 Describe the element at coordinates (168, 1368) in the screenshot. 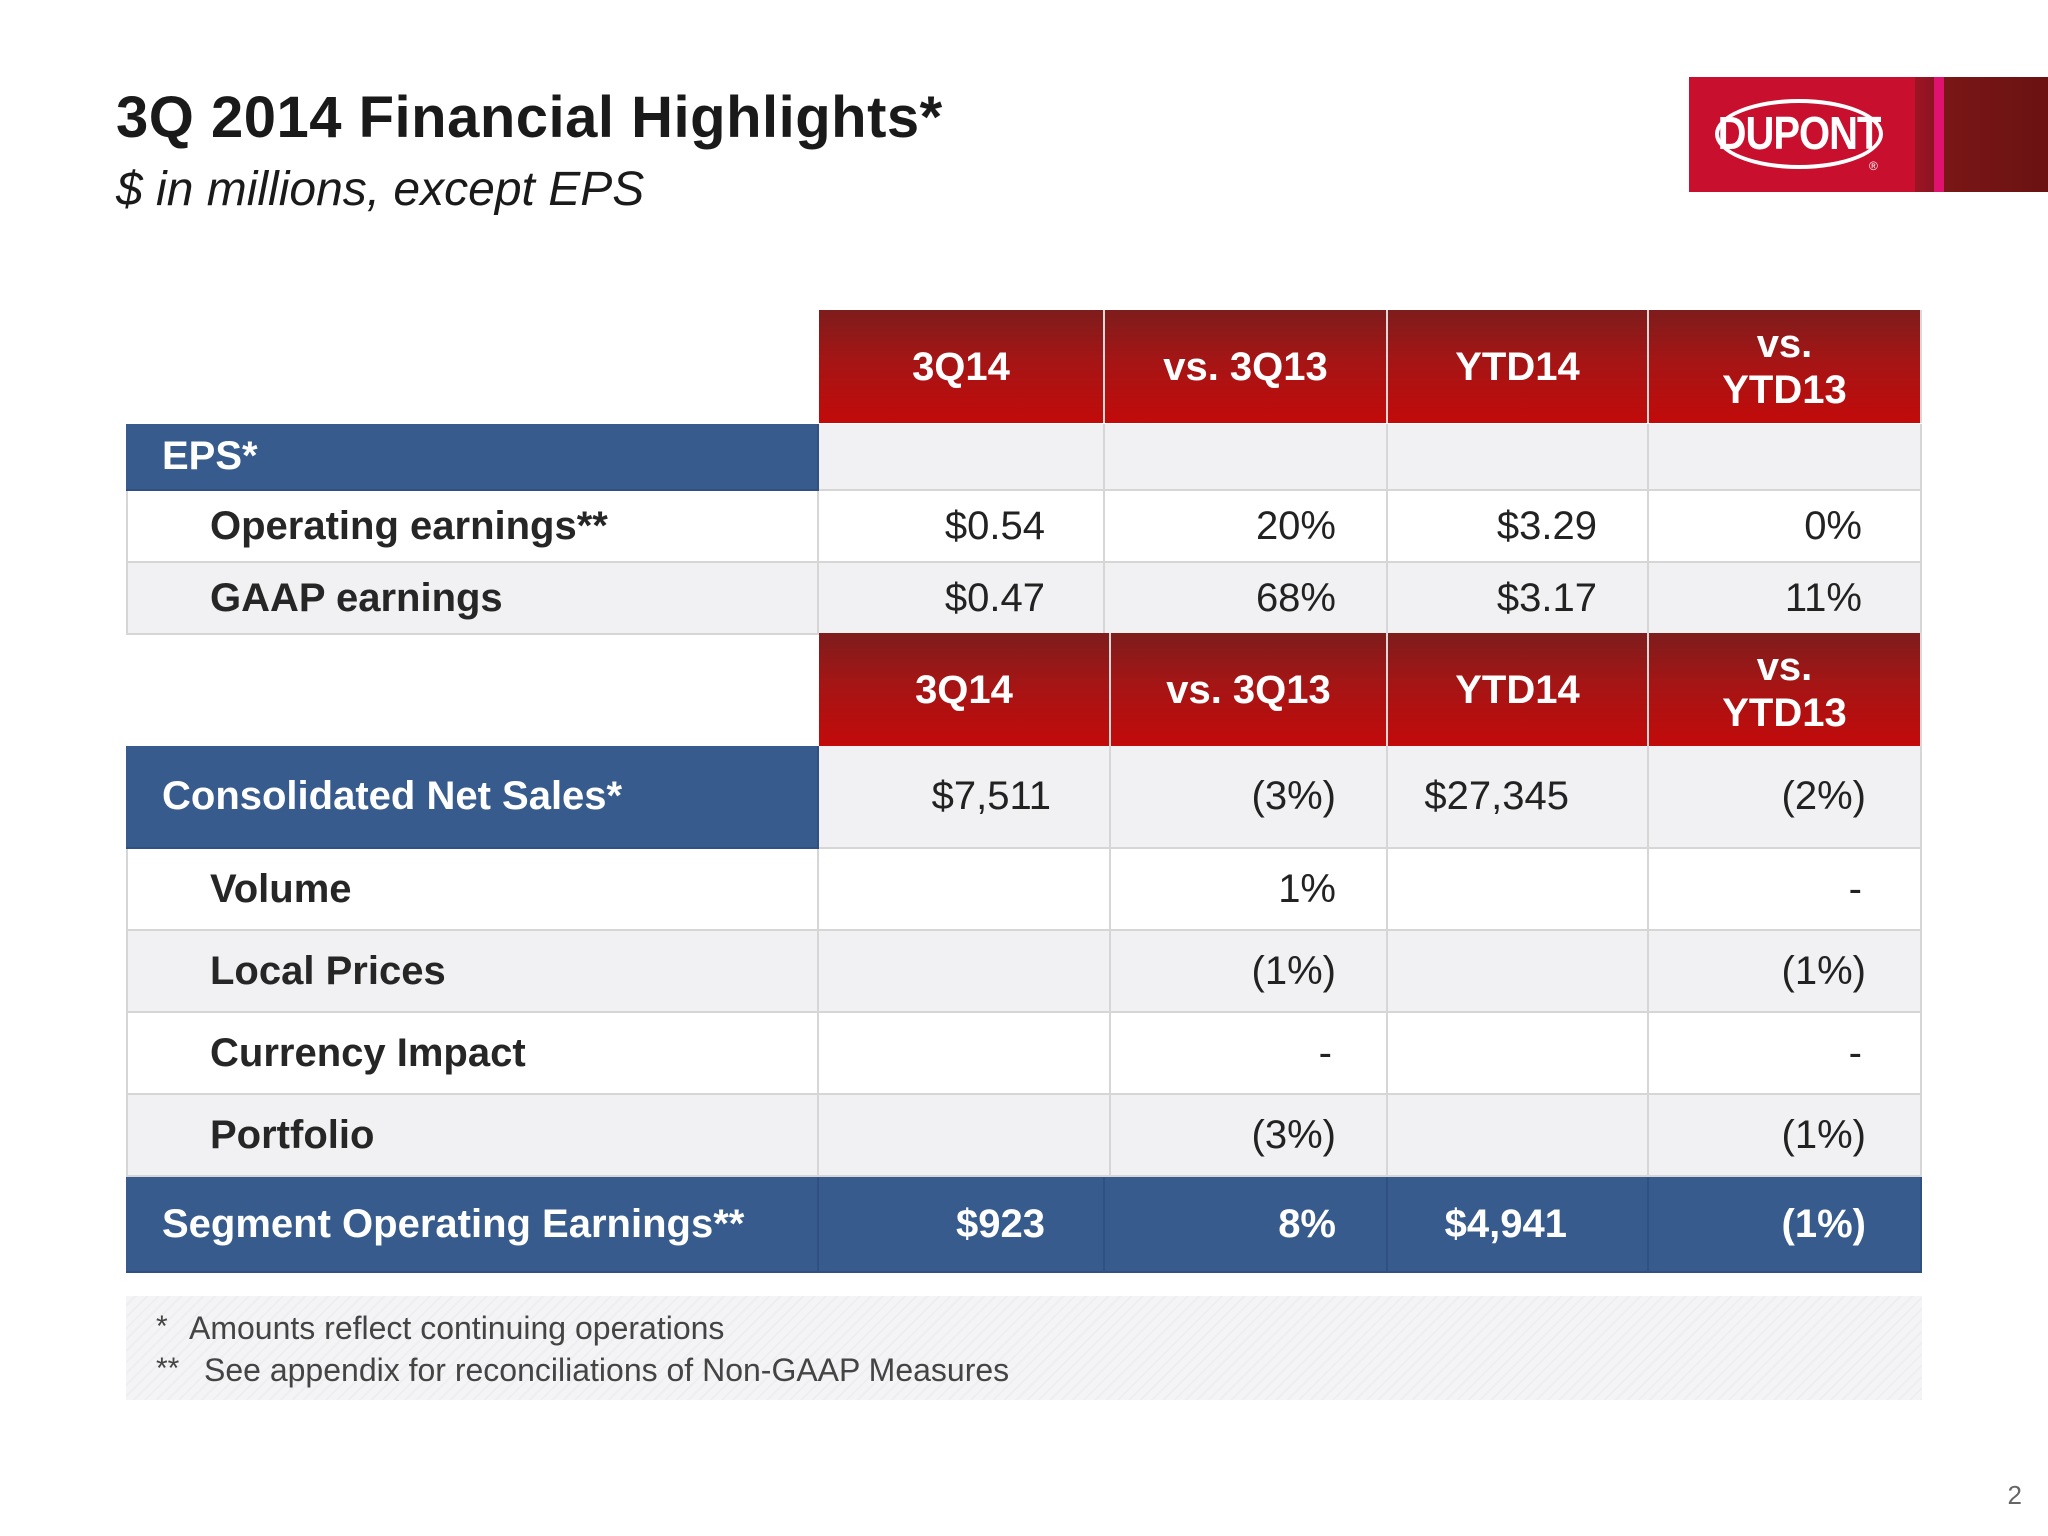

I see `footnote-mark: **` at that location.